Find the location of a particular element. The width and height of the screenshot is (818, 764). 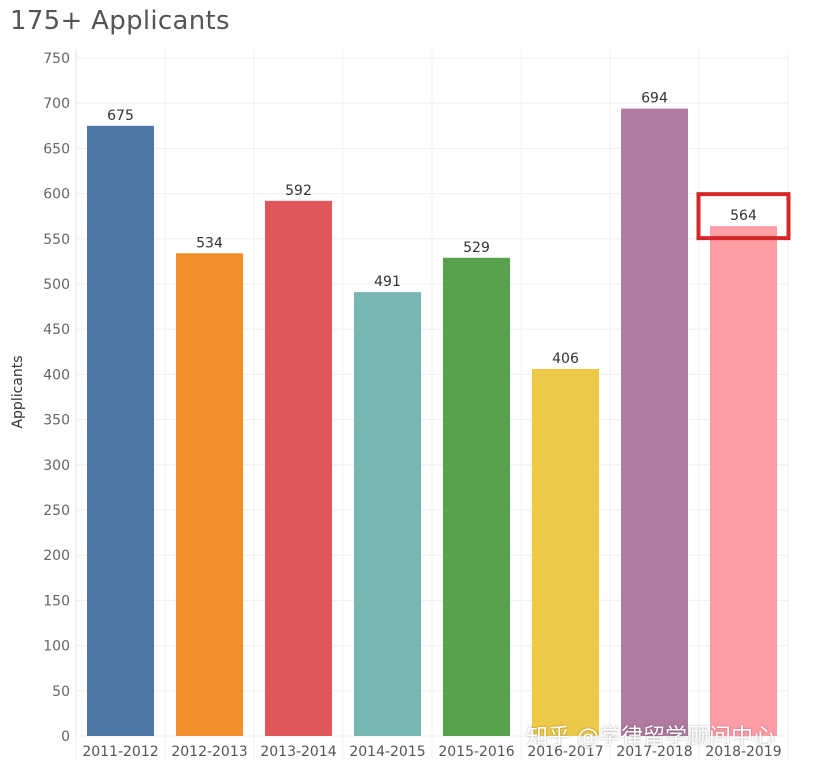

x-tick-label: 2012-2013 is located at coordinates (209, 752).